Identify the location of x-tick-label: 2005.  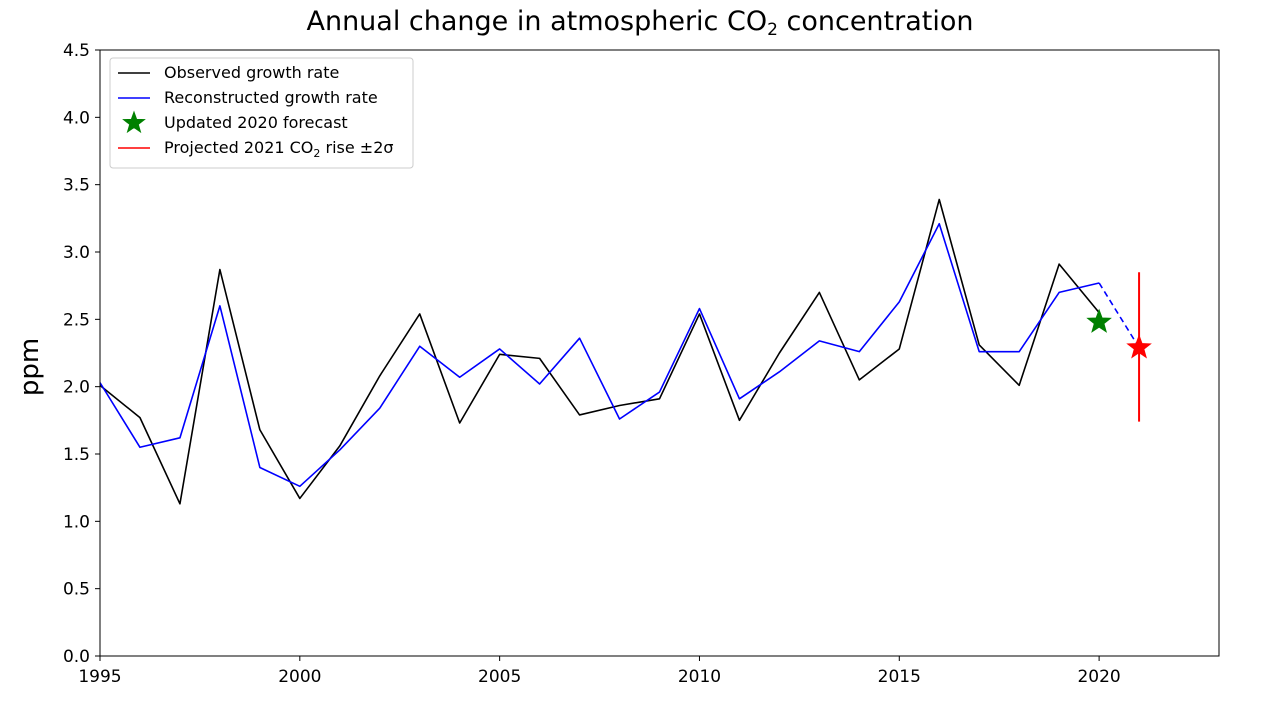
(499, 677).